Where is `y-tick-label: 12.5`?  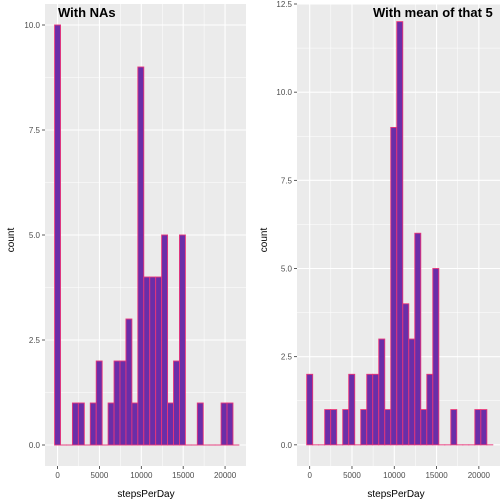 y-tick-label: 12.5 is located at coordinates (284, 4).